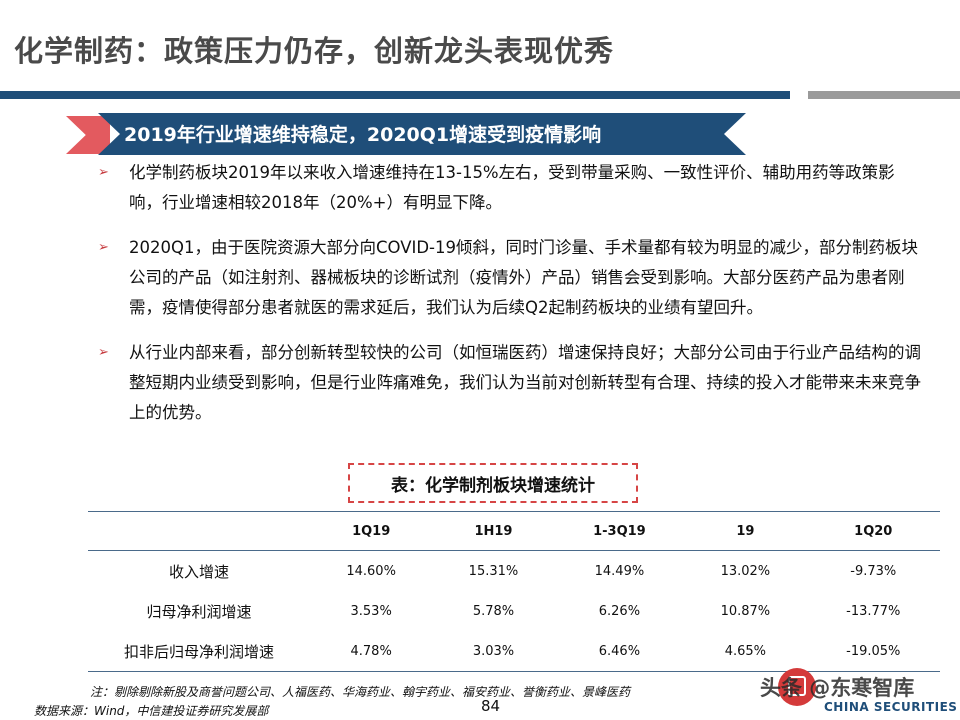 This screenshot has width=960, height=720. I want to click on table-cell: 4.65%, so click(745, 651).